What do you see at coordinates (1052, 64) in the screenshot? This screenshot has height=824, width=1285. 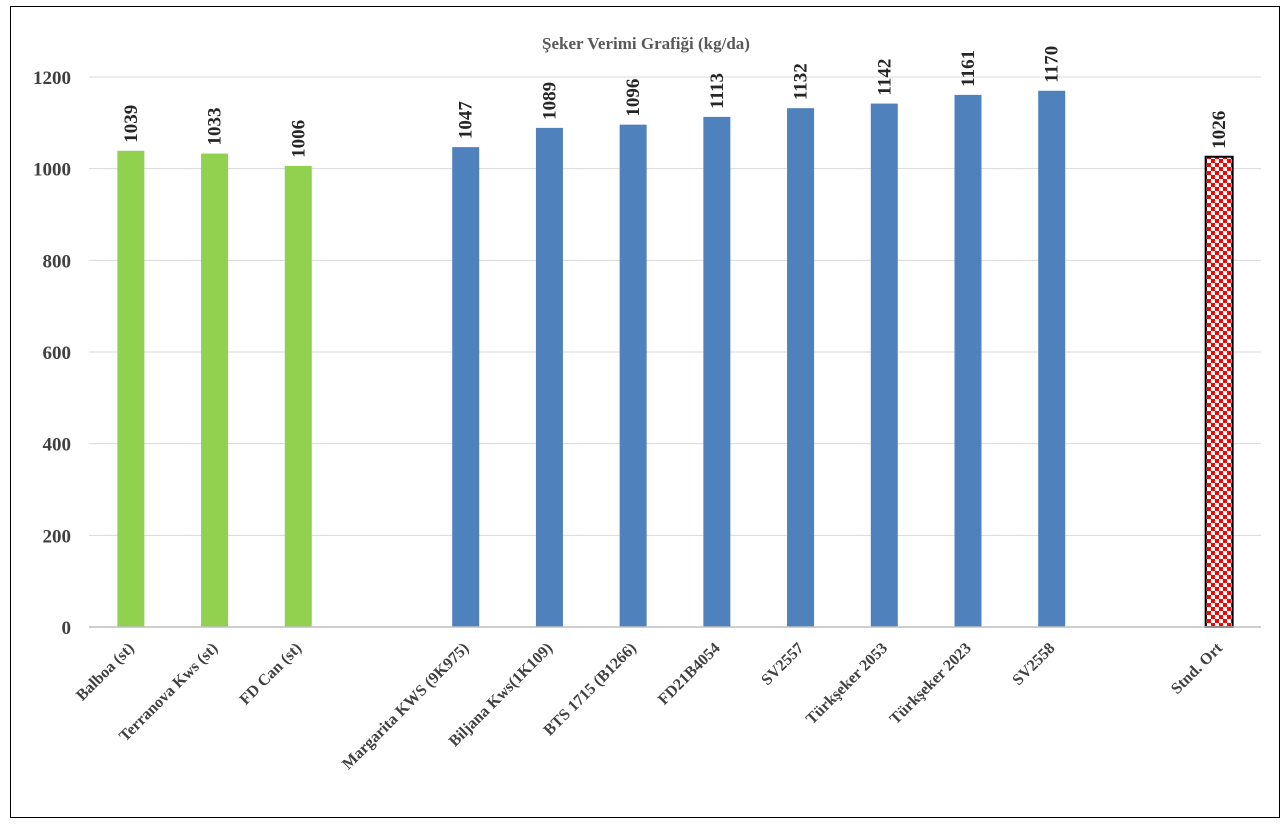 I see `data-label: 1170` at bounding box center [1052, 64].